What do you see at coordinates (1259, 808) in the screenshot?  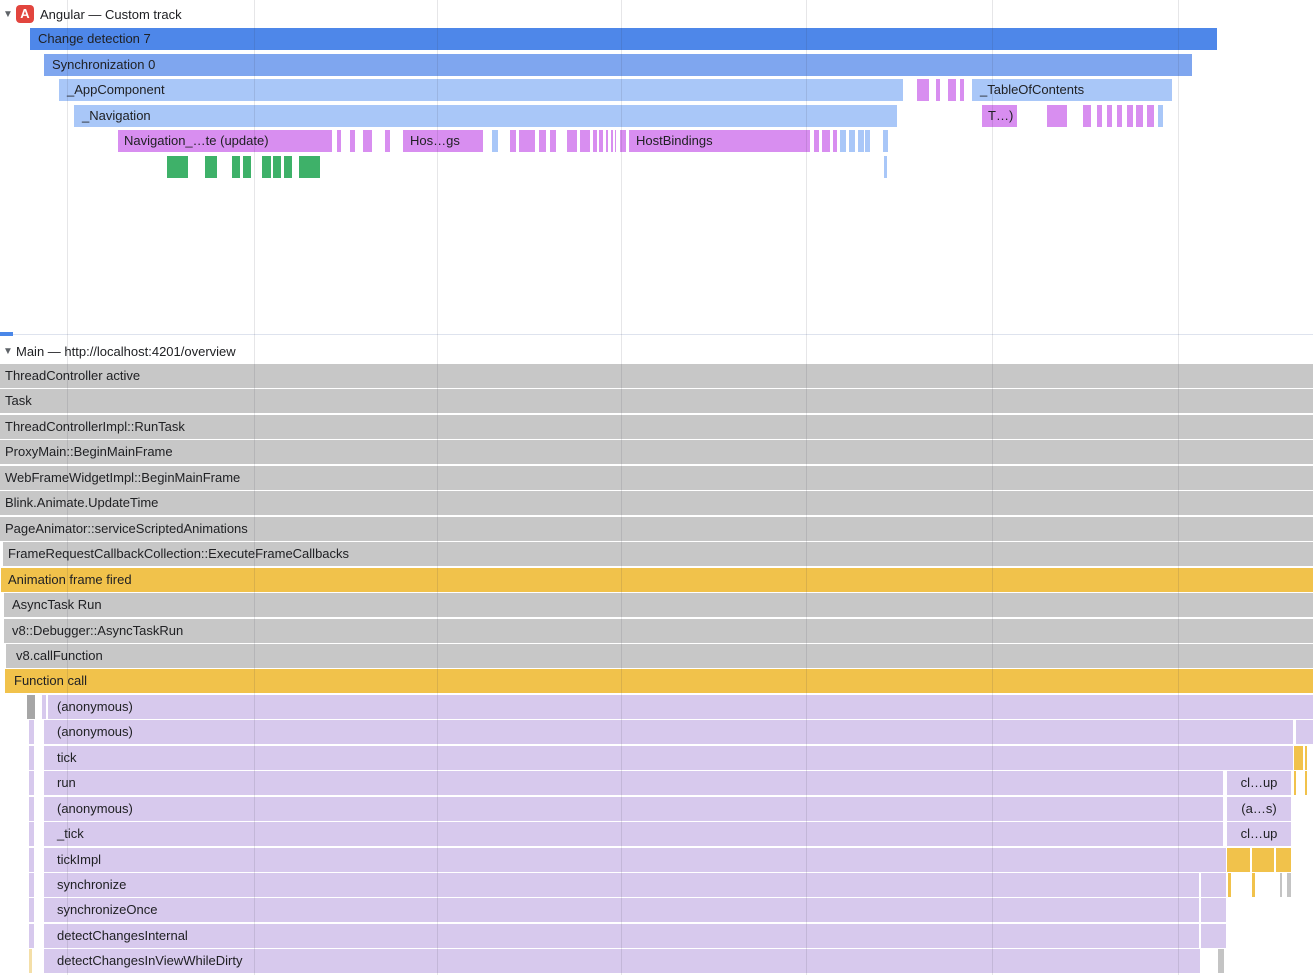 I see `flame-bar: (a…s)` at bounding box center [1259, 808].